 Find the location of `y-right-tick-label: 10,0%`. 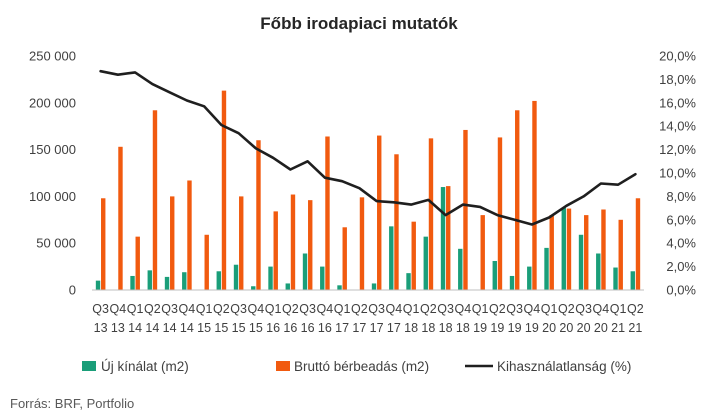

y-right-tick-label: 10,0% is located at coordinates (677, 173).